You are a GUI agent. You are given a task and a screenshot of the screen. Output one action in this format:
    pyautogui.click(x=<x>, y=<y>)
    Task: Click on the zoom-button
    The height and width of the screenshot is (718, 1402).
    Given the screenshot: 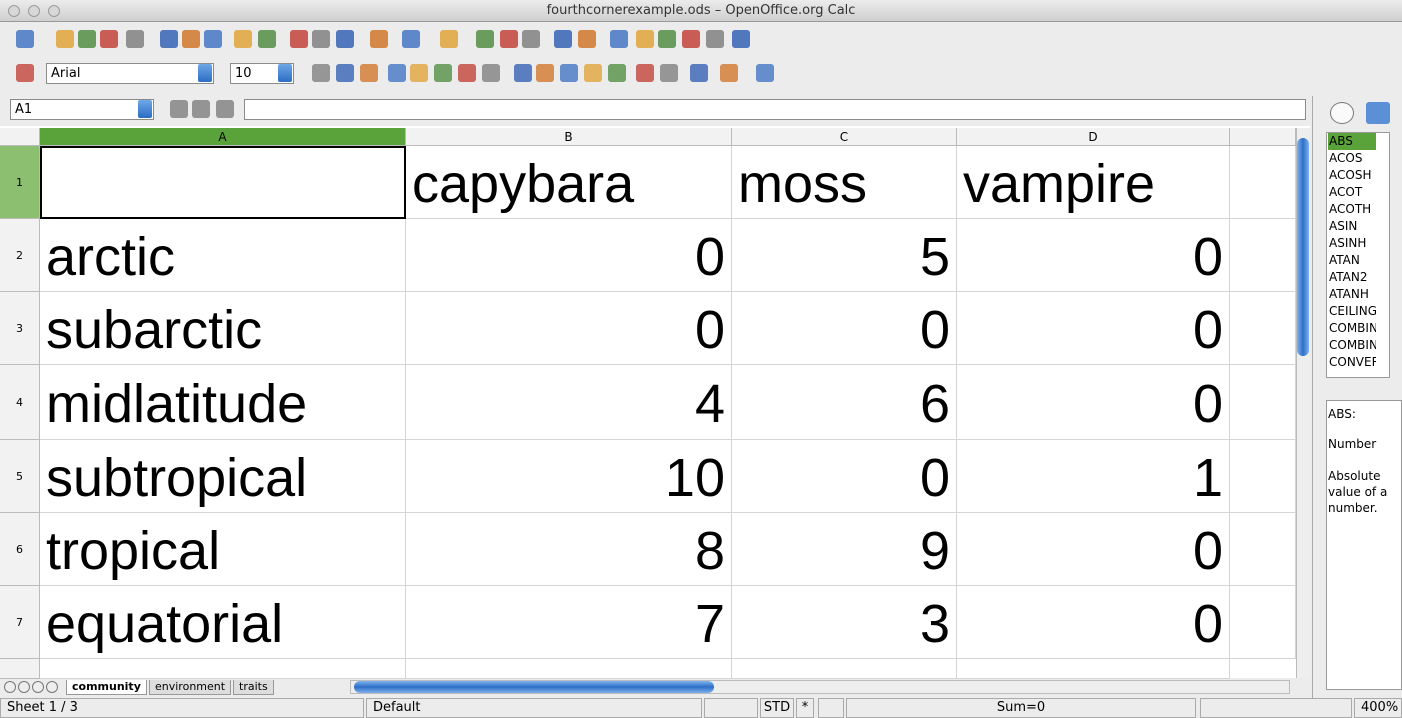 What is the action you would take?
    pyautogui.click(x=54, y=11)
    